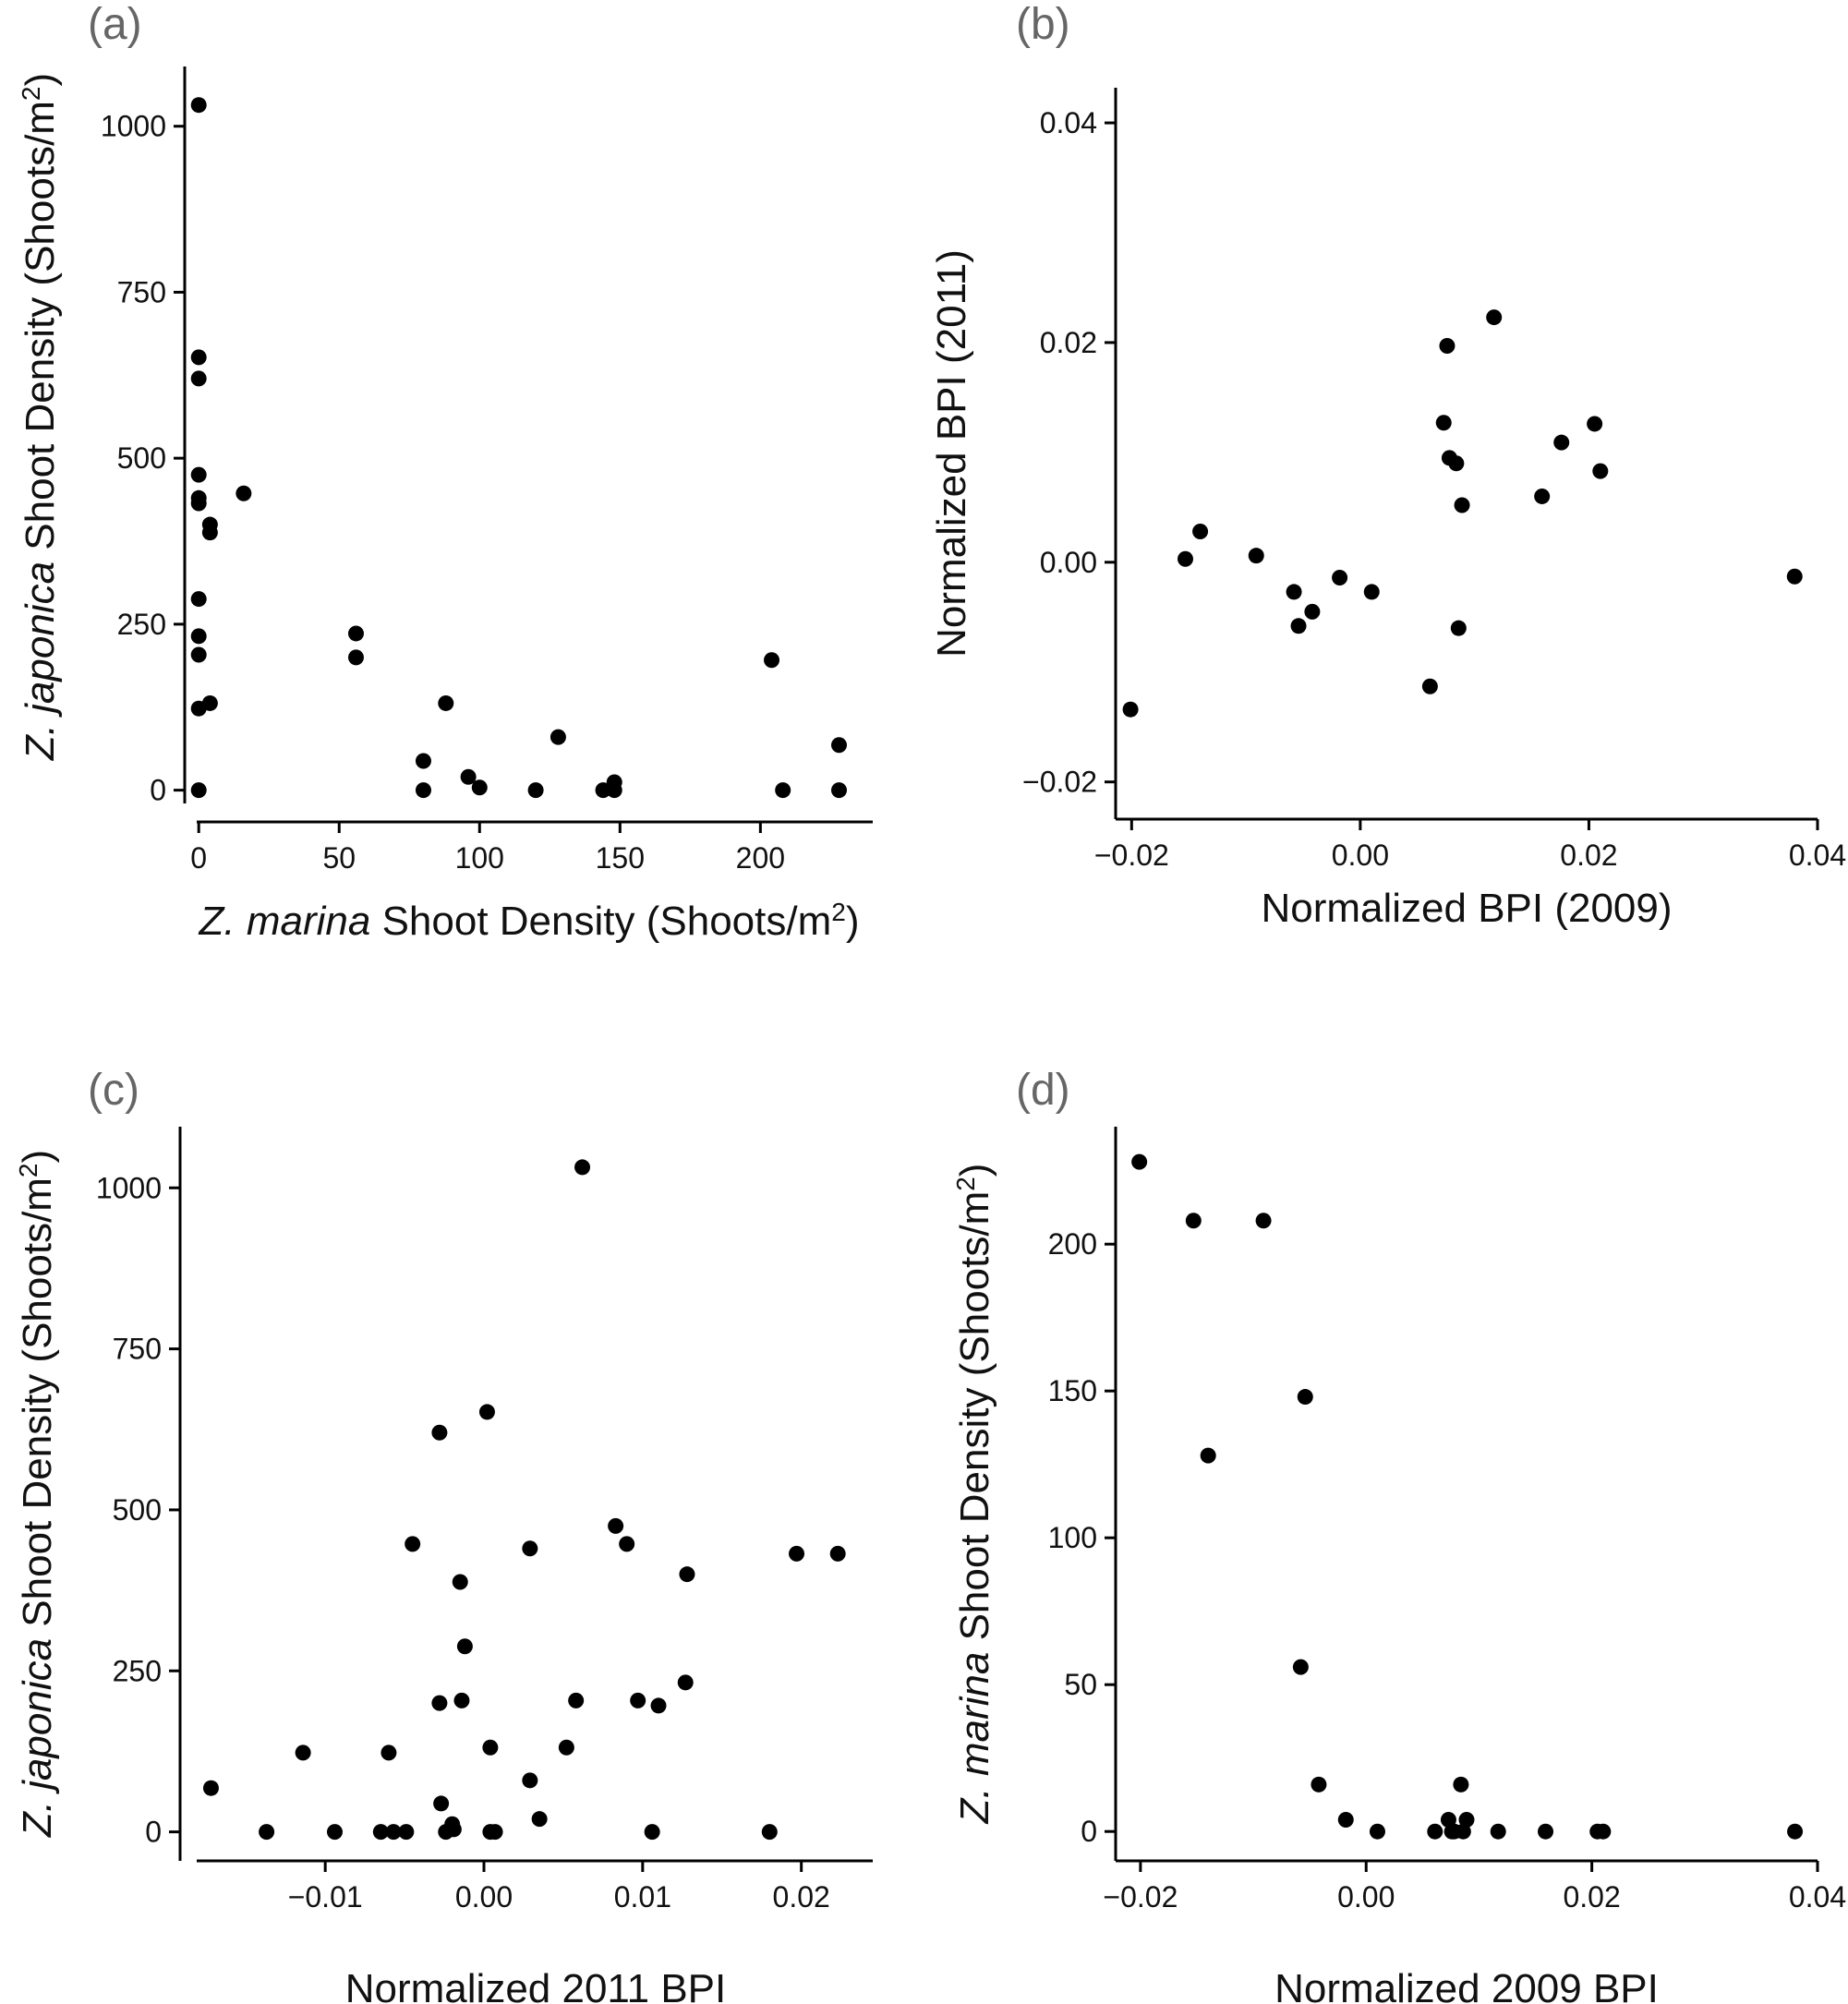 The image size is (1848, 2004). Describe the element at coordinates (1069, 123) in the screenshot. I see `y-tick-label: 0.04` at that location.